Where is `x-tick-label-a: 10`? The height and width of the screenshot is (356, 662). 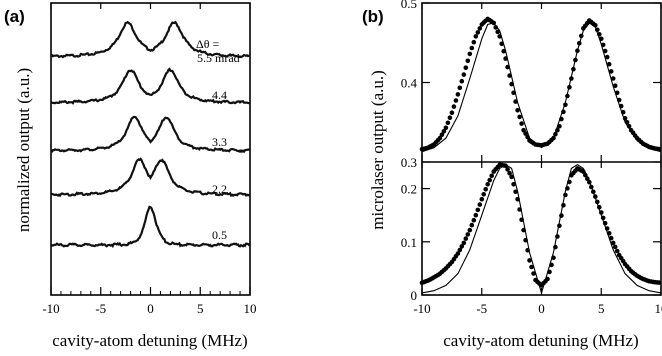 x-tick-label-a: 10 is located at coordinates (250, 308).